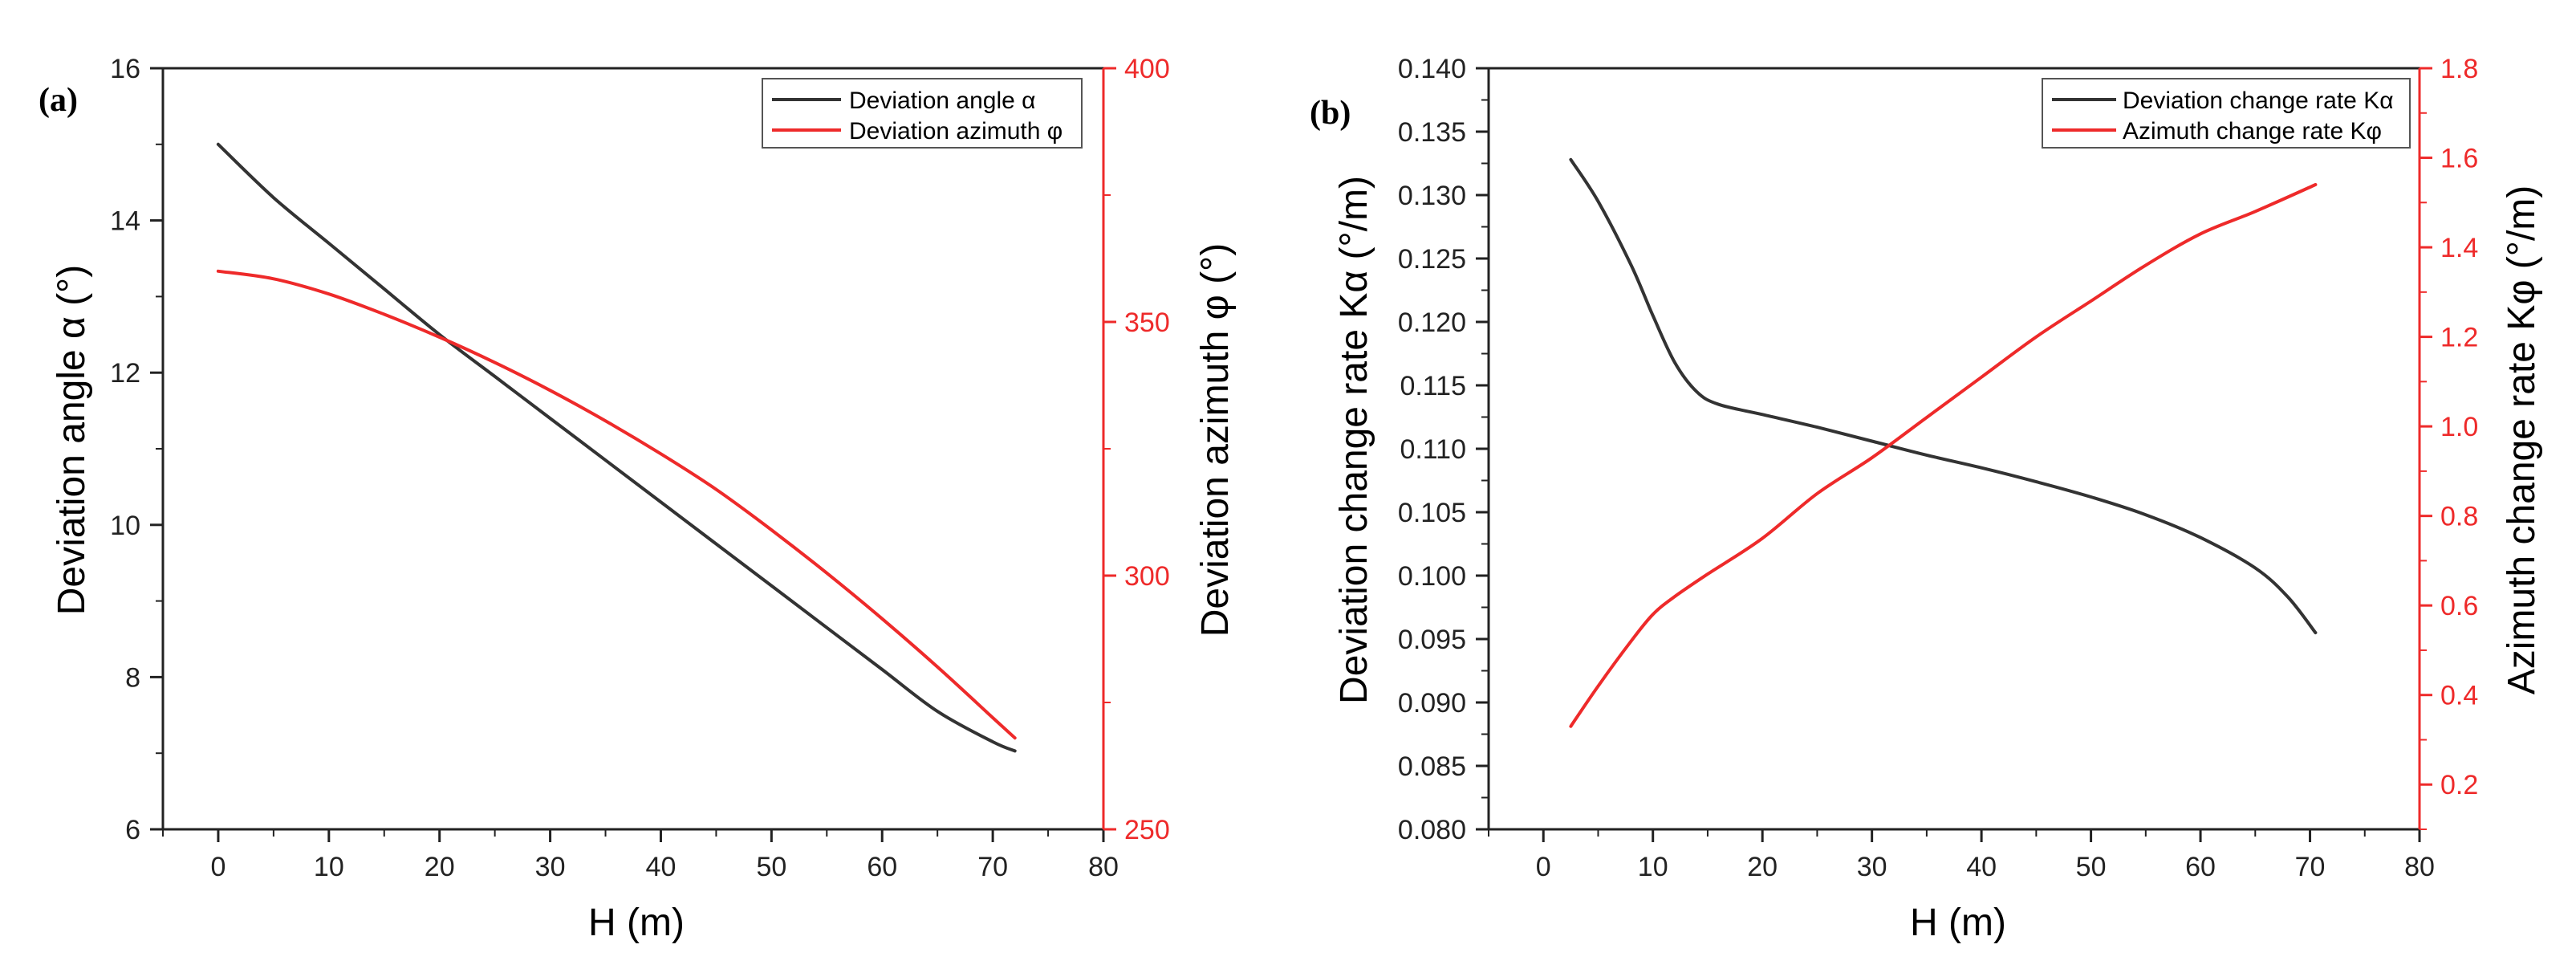  Describe the element at coordinates (1147, 577) in the screenshot. I see `y-right-tick-label: 300` at that location.